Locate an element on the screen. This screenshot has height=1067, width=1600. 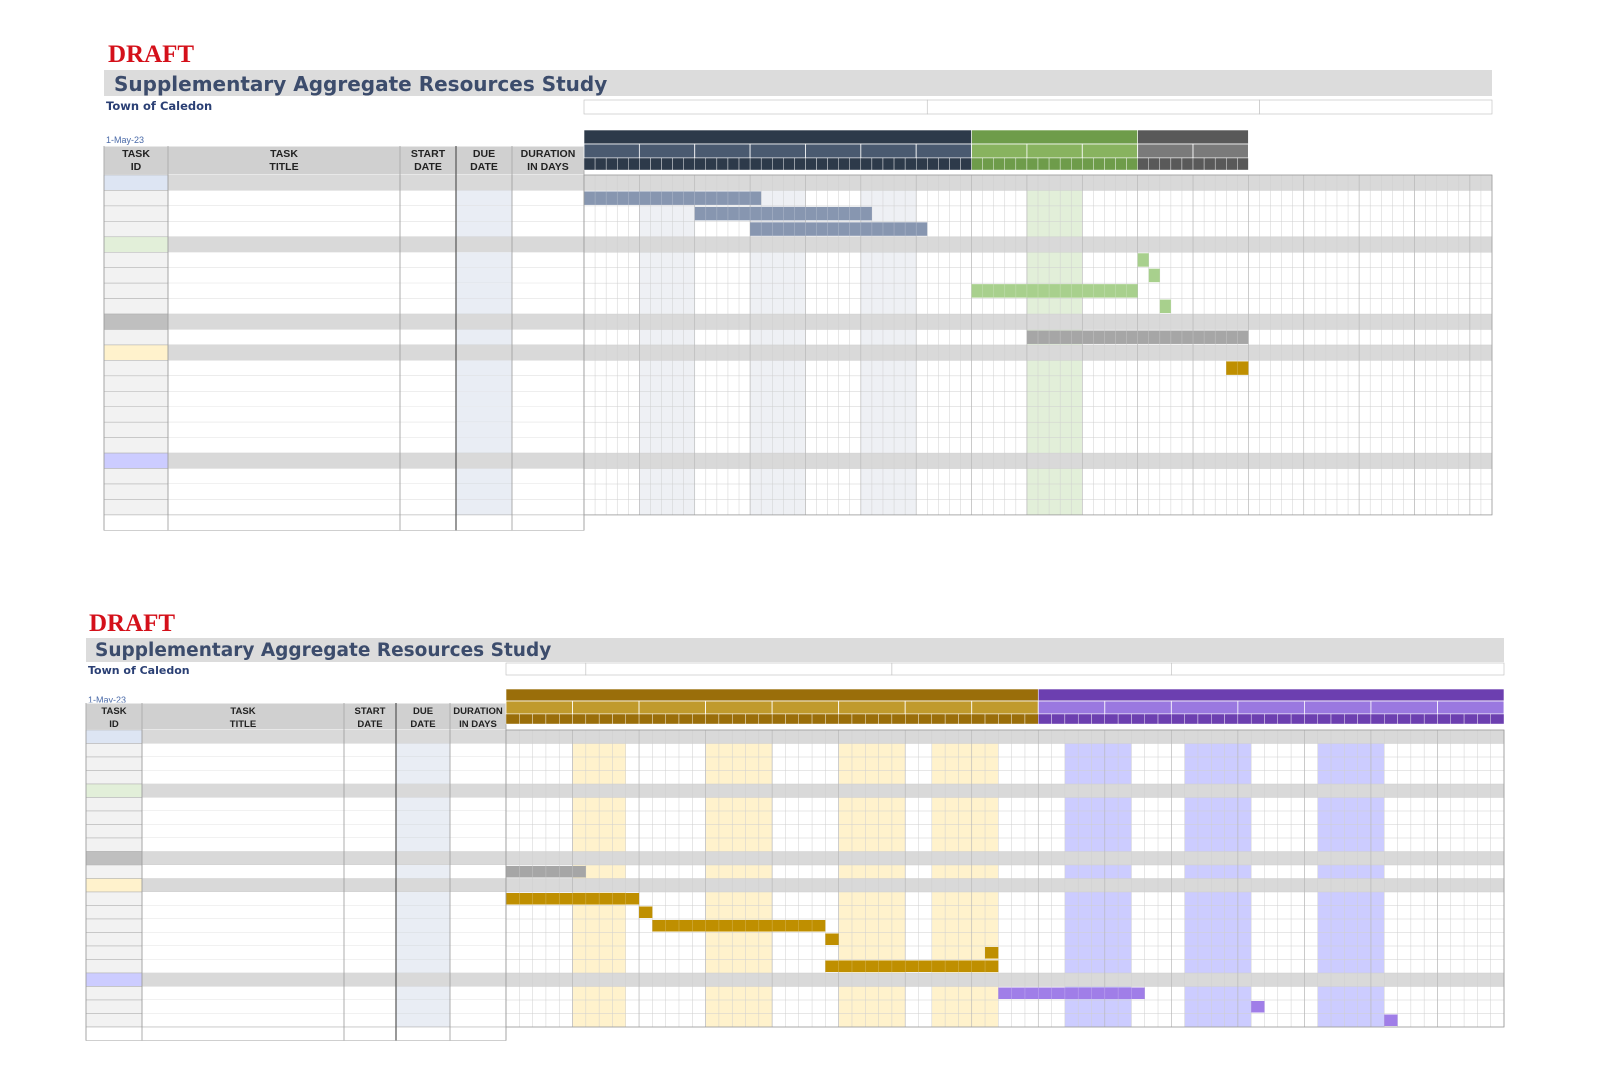
header-id-line1: TASK is located at coordinates (113, 711).